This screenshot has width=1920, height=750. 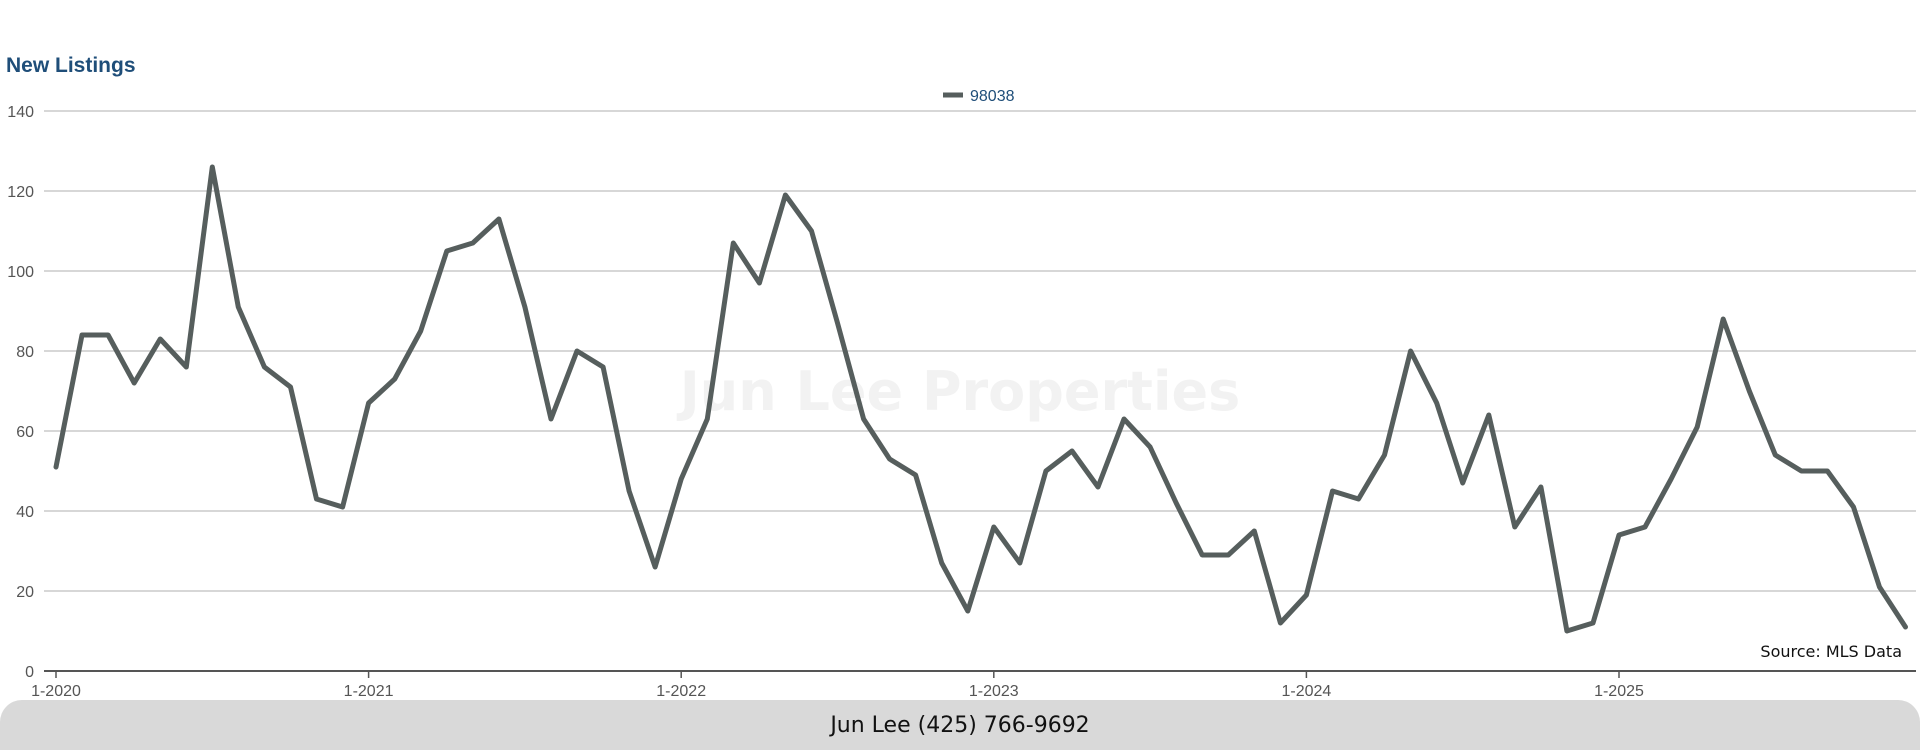 I want to click on x-tick-label: 1-2024, so click(x=1306, y=691).